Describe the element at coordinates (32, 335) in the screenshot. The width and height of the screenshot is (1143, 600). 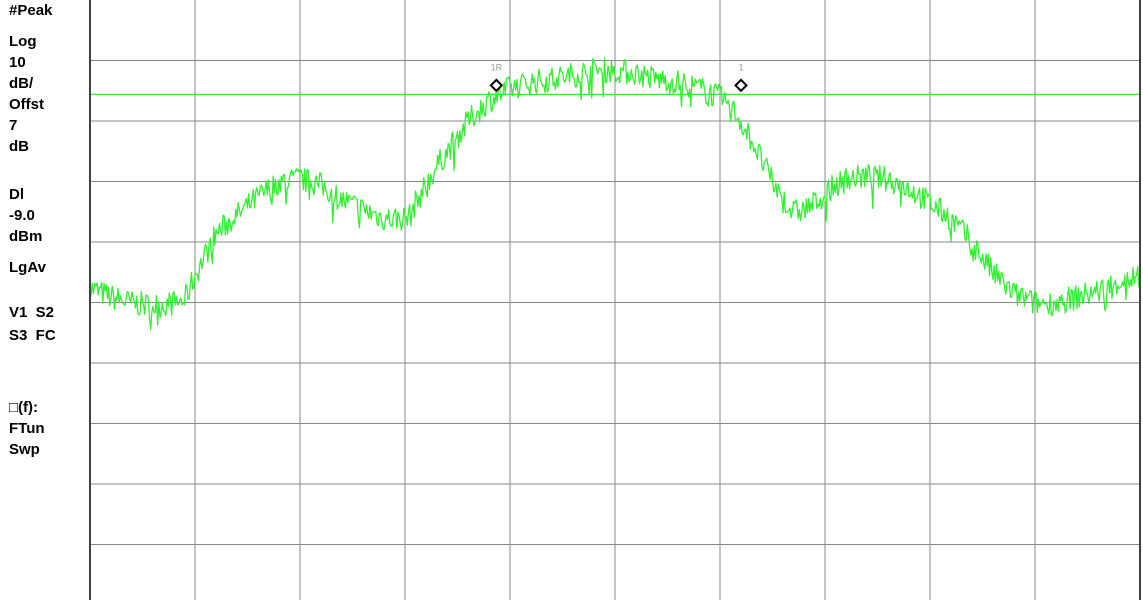
I see `trace-status-row-2: S3 FC` at that location.